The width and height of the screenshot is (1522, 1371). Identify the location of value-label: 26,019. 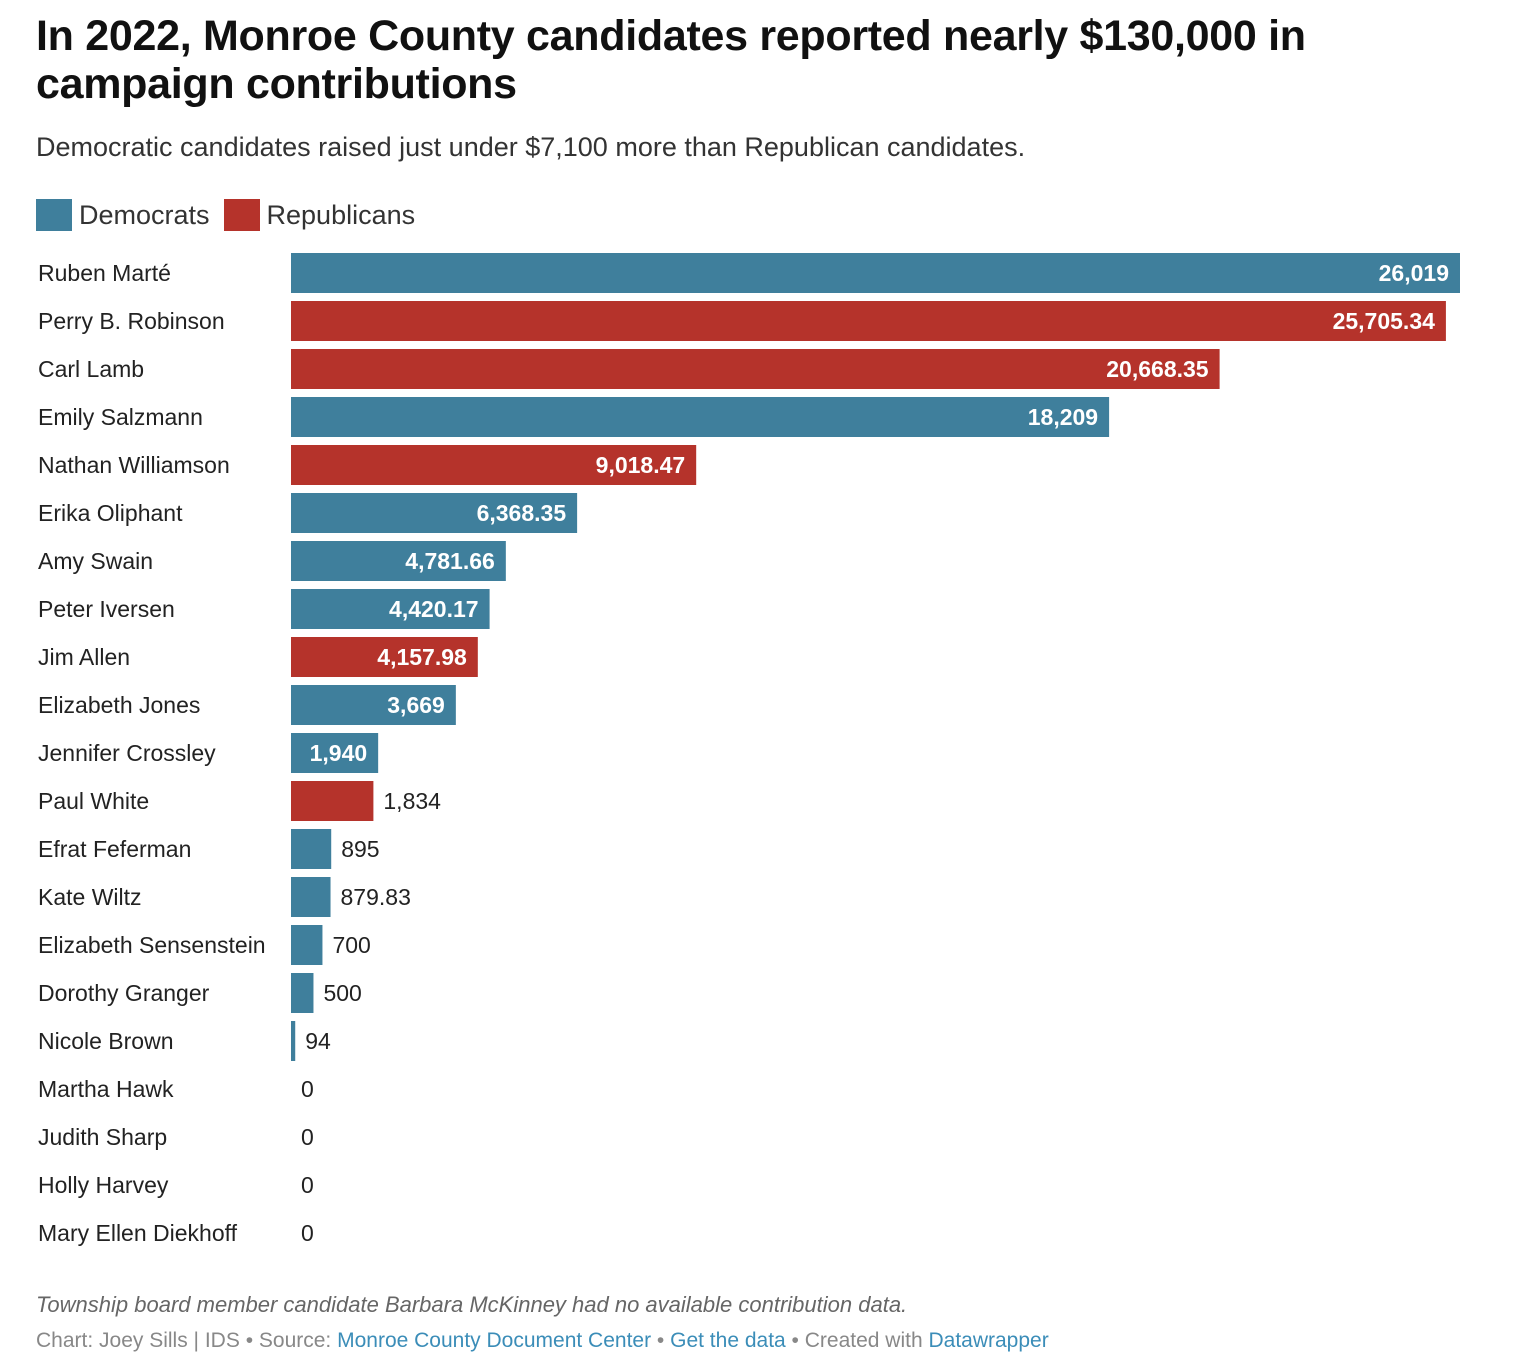
(1414, 273).